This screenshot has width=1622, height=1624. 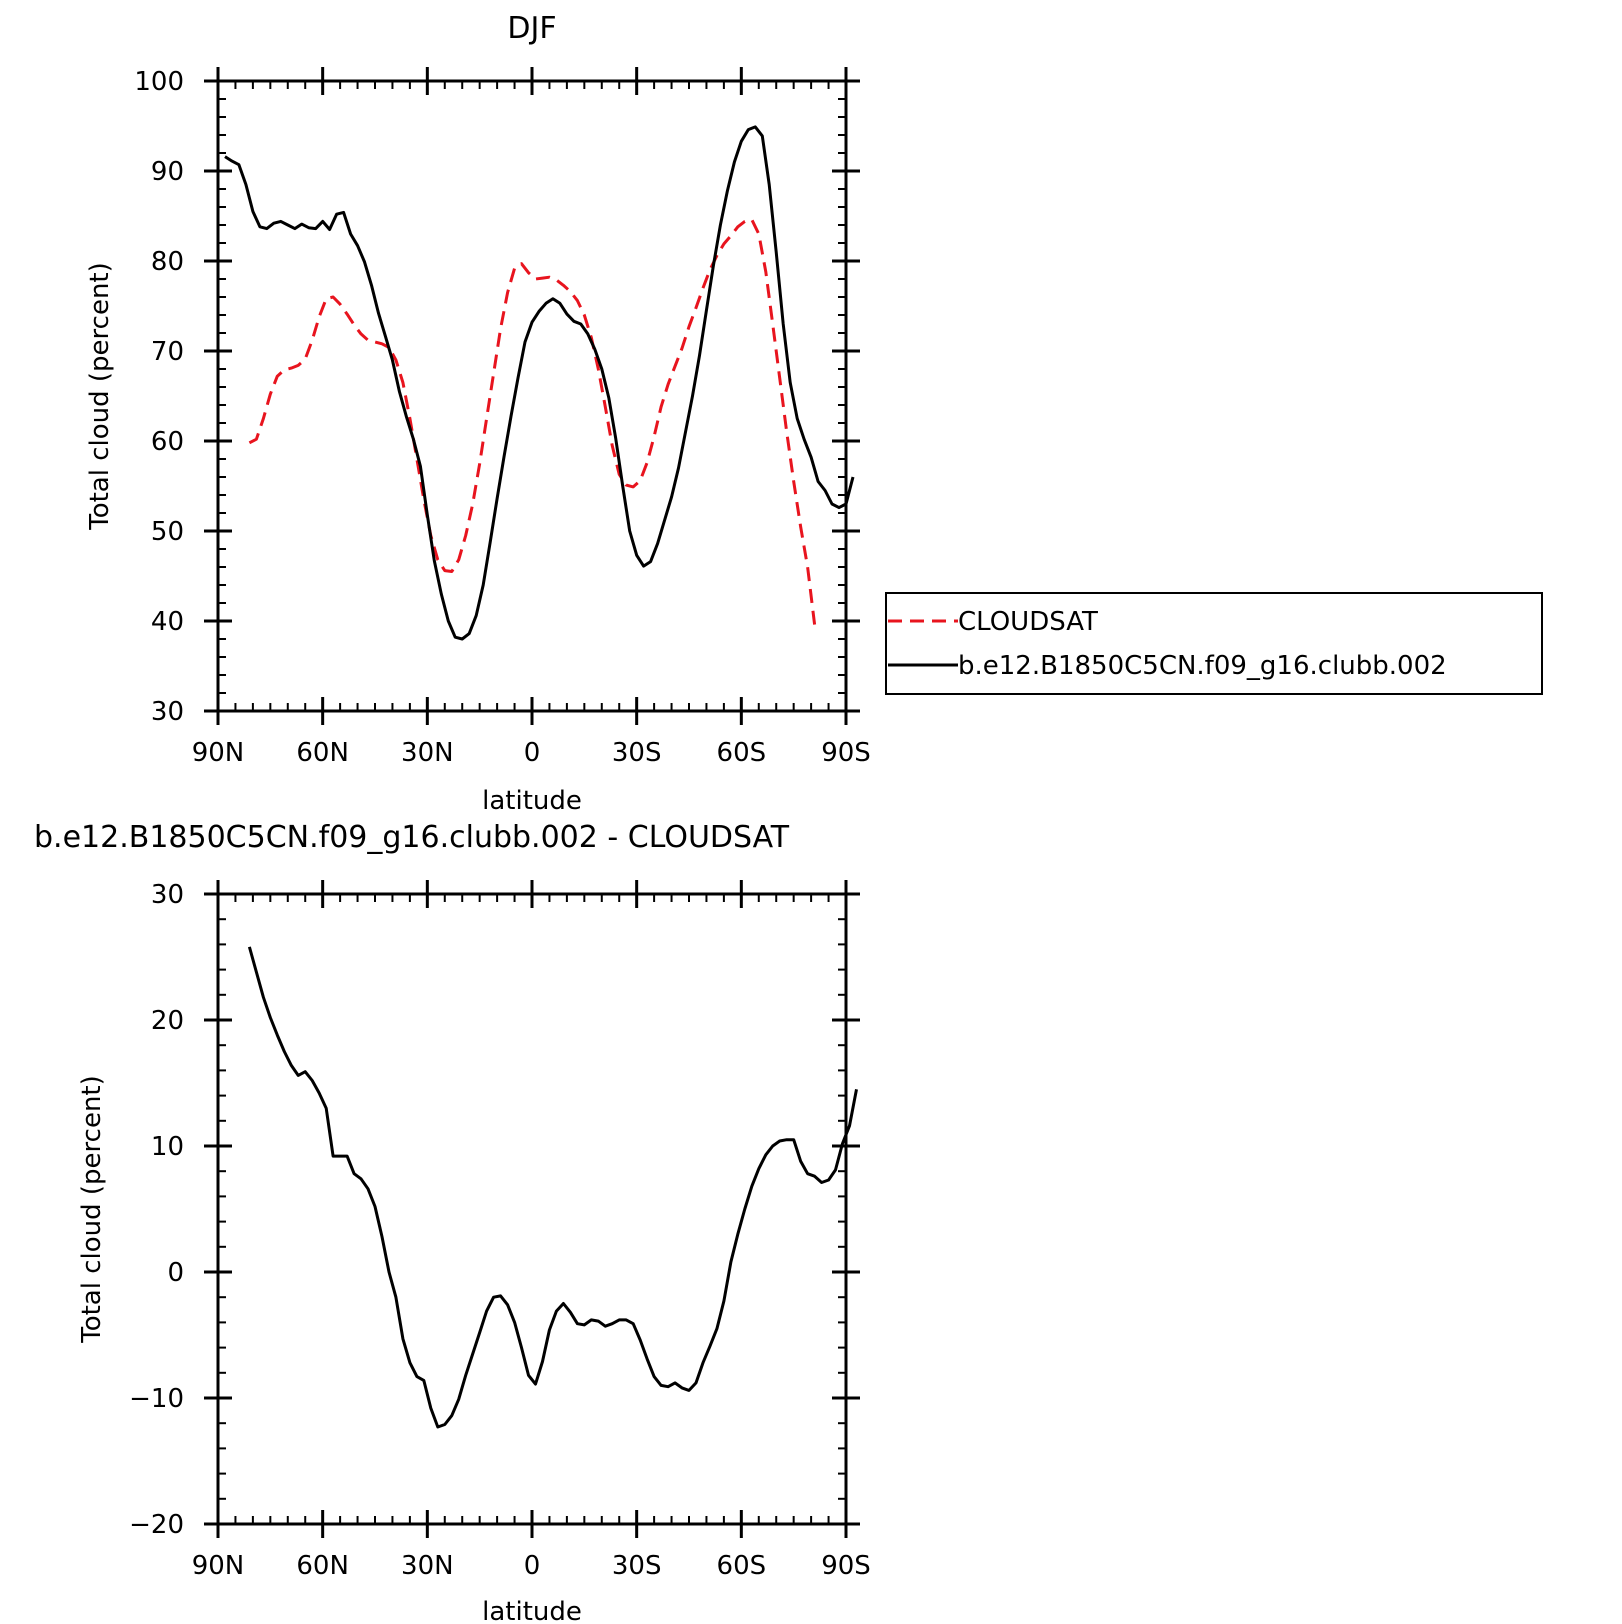 I want to click on panel2-x-tick-label: 30S, so click(x=637, y=1566).